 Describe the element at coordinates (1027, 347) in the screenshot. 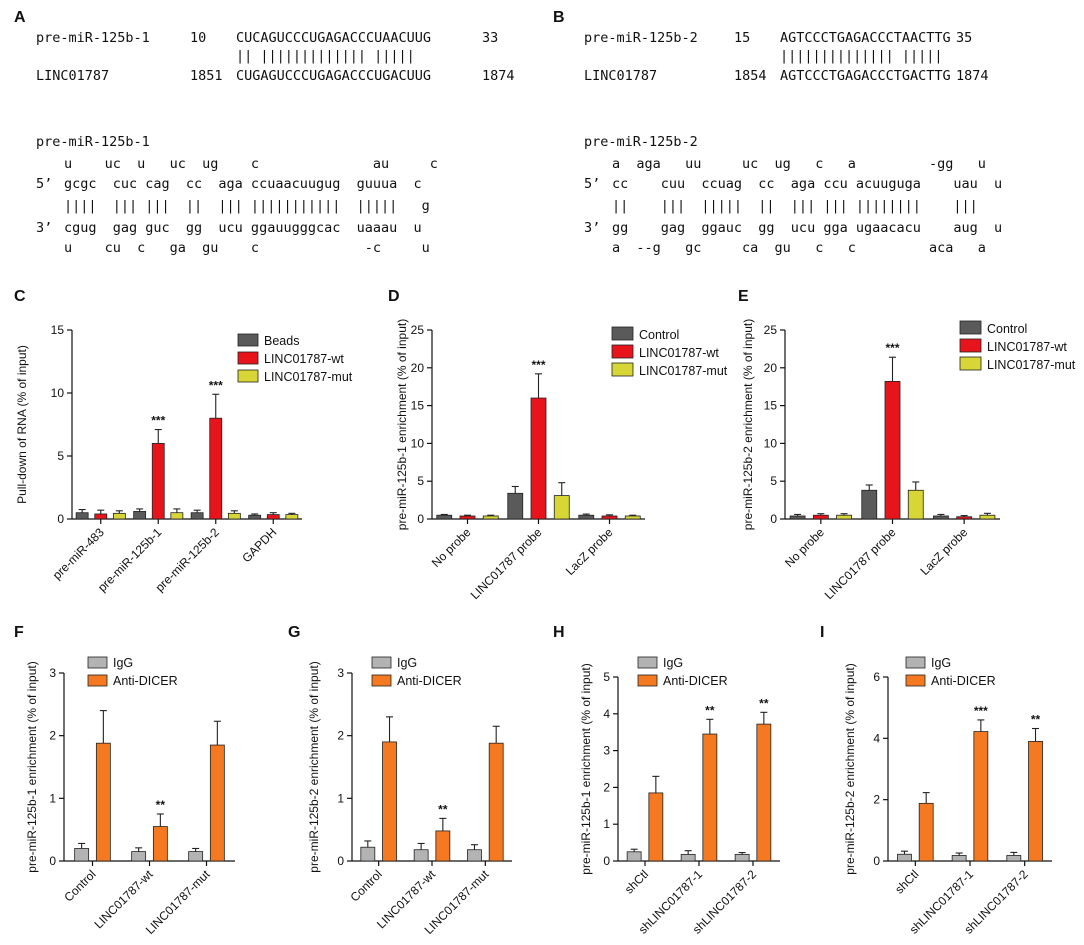

I see `legend-label-e-1: LINC01787-wt` at that location.